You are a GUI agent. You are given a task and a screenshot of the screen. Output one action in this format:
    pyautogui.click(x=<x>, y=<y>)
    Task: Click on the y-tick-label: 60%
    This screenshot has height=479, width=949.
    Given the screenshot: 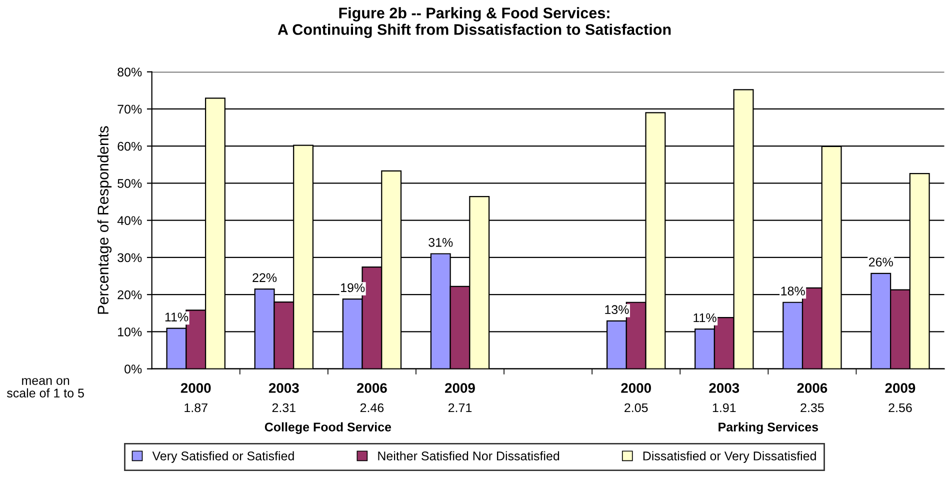 What is the action you would take?
    pyautogui.click(x=130, y=146)
    